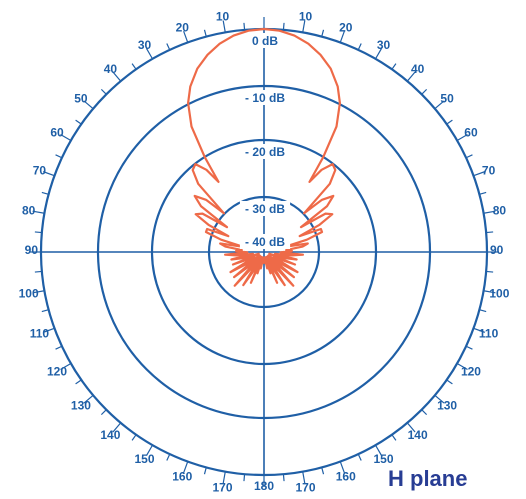 The image size is (526, 499). What do you see at coordinates (111, 69) in the screenshot?
I see `angle-label-40: 40` at bounding box center [111, 69].